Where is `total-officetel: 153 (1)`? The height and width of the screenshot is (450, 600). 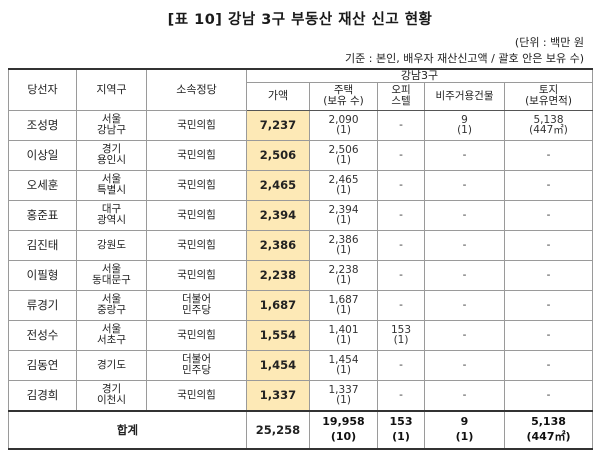
total-officetel: 153 (1) is located at coordinates (401, 429).